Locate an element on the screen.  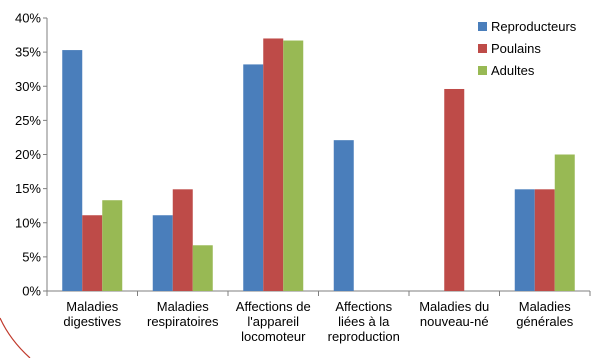
x-category-label: Maladies digestives is located at coordinates (92, 314).